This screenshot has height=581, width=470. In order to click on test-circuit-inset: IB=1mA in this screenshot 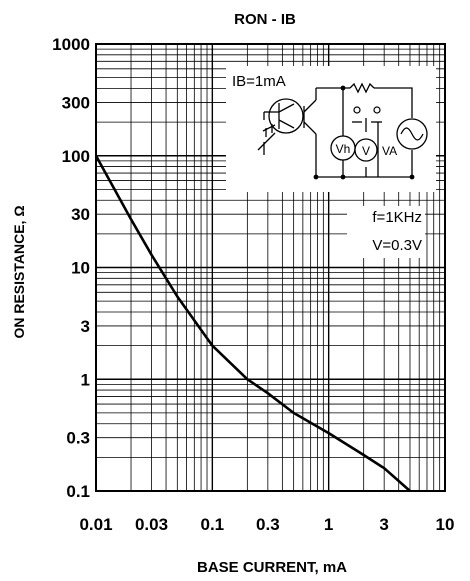, I will do `click(331, 129)`.